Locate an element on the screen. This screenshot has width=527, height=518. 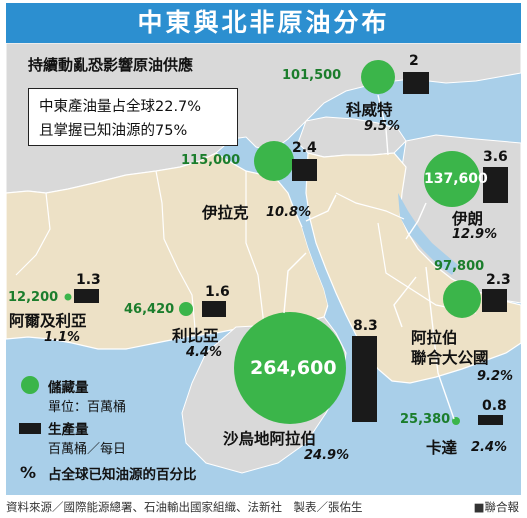
uae-name-line-1: 阿拉伯 is located at coordinates (434, 338).